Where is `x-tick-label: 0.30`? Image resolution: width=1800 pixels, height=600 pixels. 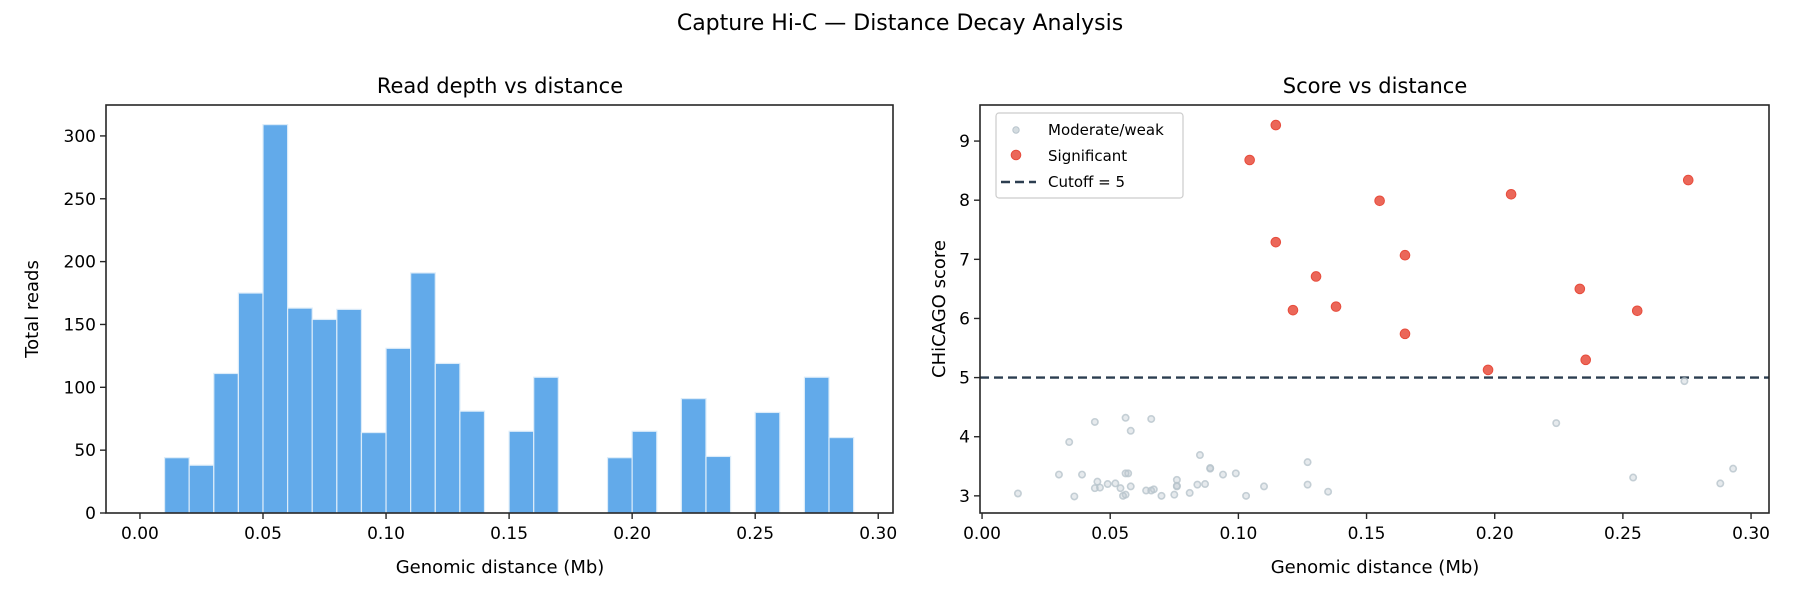 x-tick-label: 0.30 is located at coordinates (878, 534).